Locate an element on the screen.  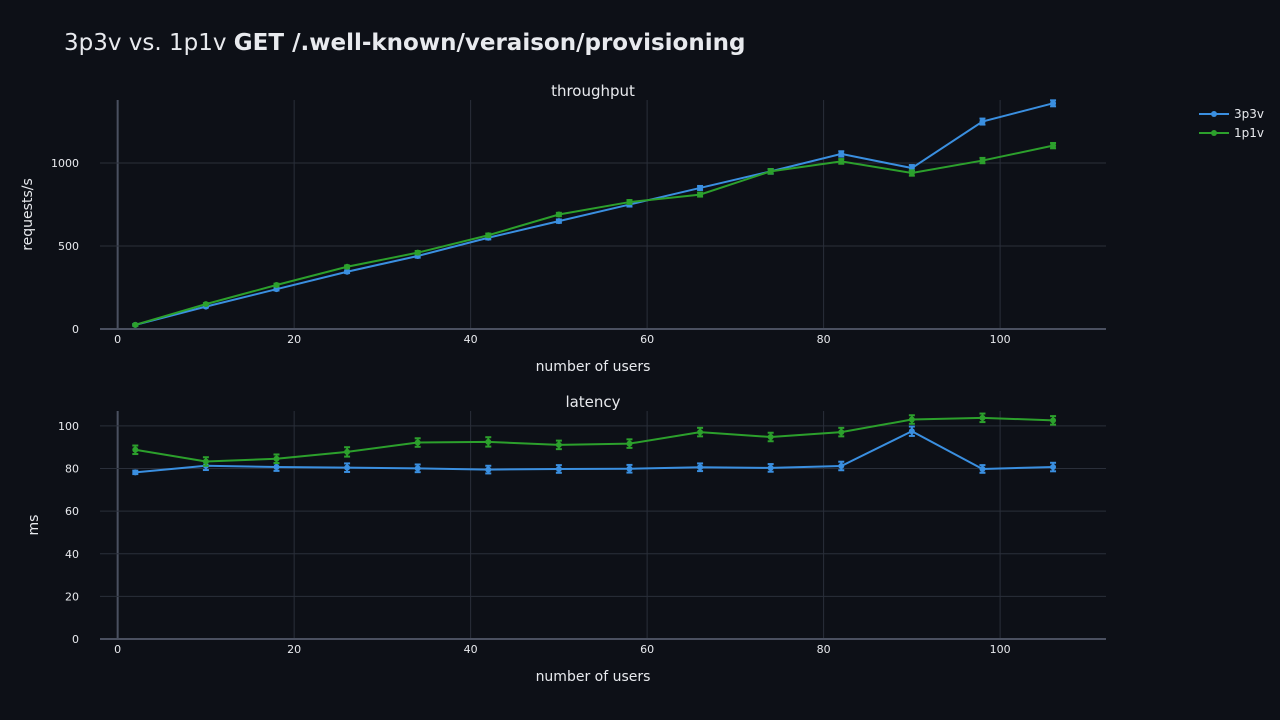
chart-title-endpoint: GET /.well-known/veraison/provisioning is located at coordinates (490, 43).